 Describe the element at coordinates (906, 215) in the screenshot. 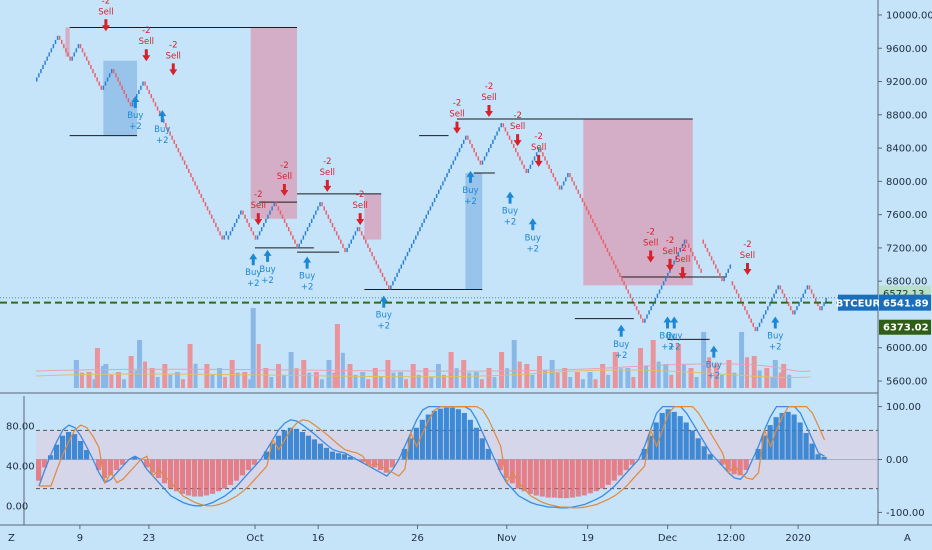

I see `price-tick-label: 7600.00` at that location.